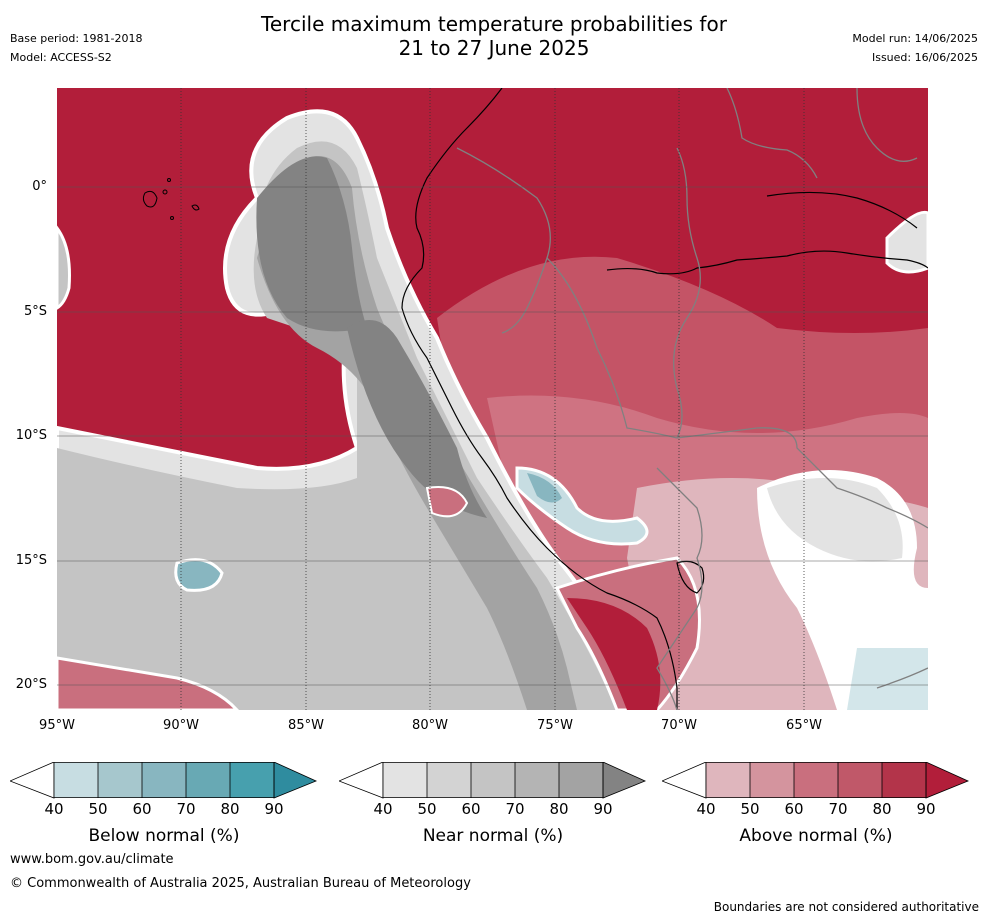 This screenshot has width=988, height=919. I want to click on legend-near-extend-high, so click(624, 780).